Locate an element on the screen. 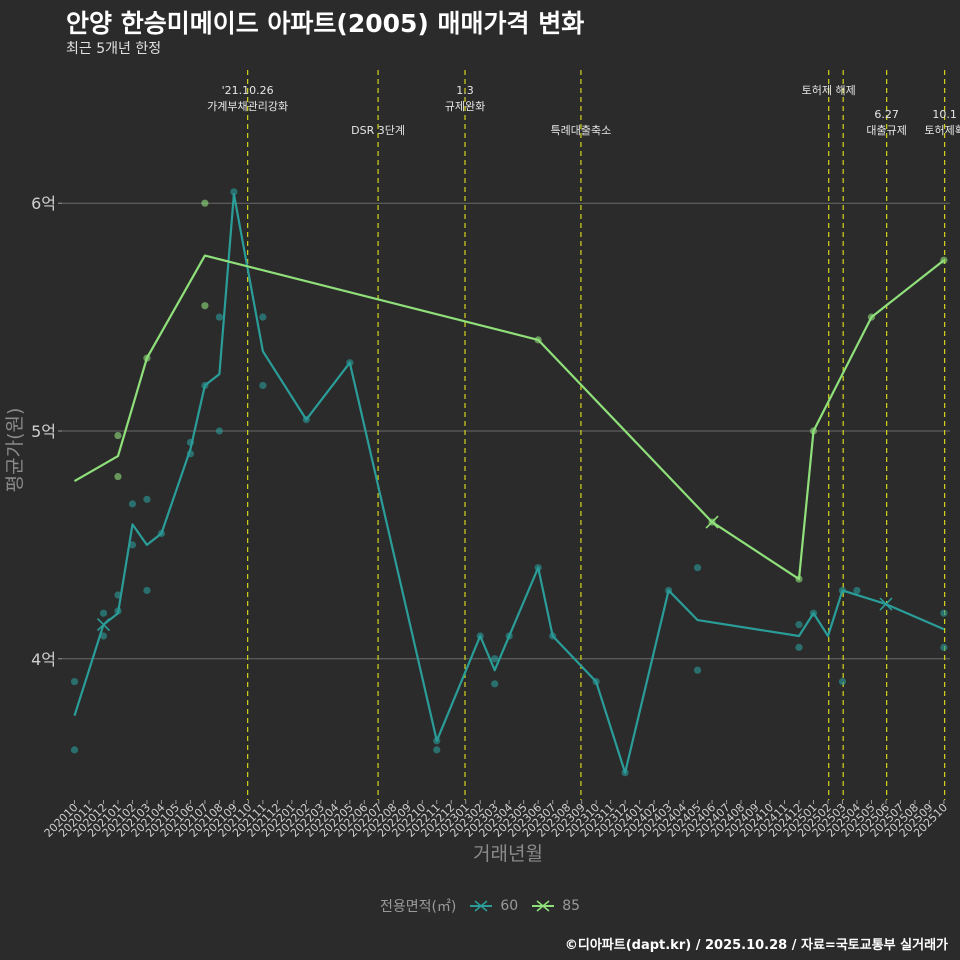 This screenshot has height=960, width=960. legend: 전용면적(㎡) 60 85 is located at coordinates (480, 906).